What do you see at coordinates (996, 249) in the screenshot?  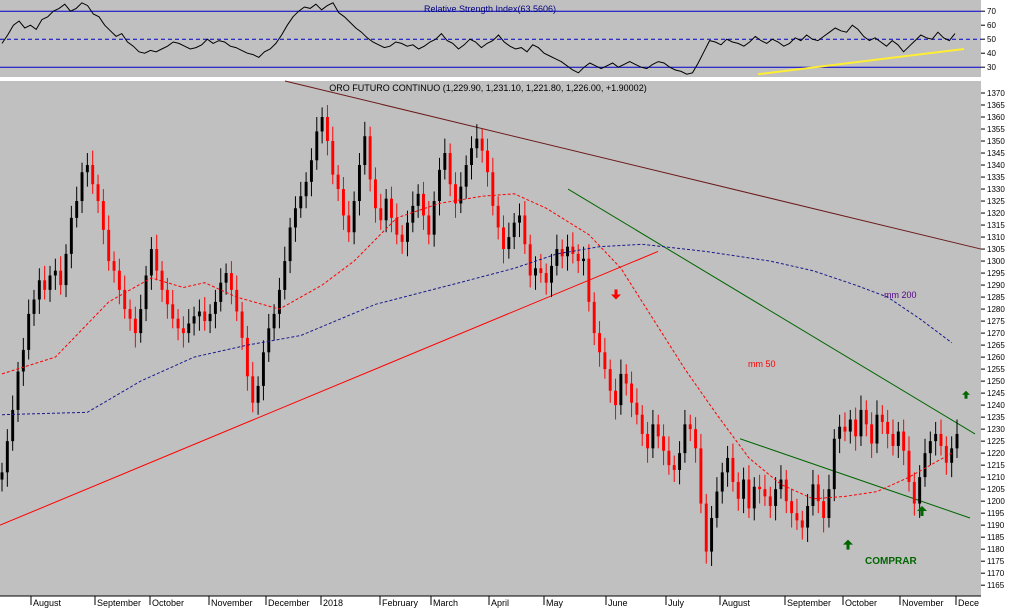 I see `price-y-tick-label: 1305` at bounding box center [996, 249].